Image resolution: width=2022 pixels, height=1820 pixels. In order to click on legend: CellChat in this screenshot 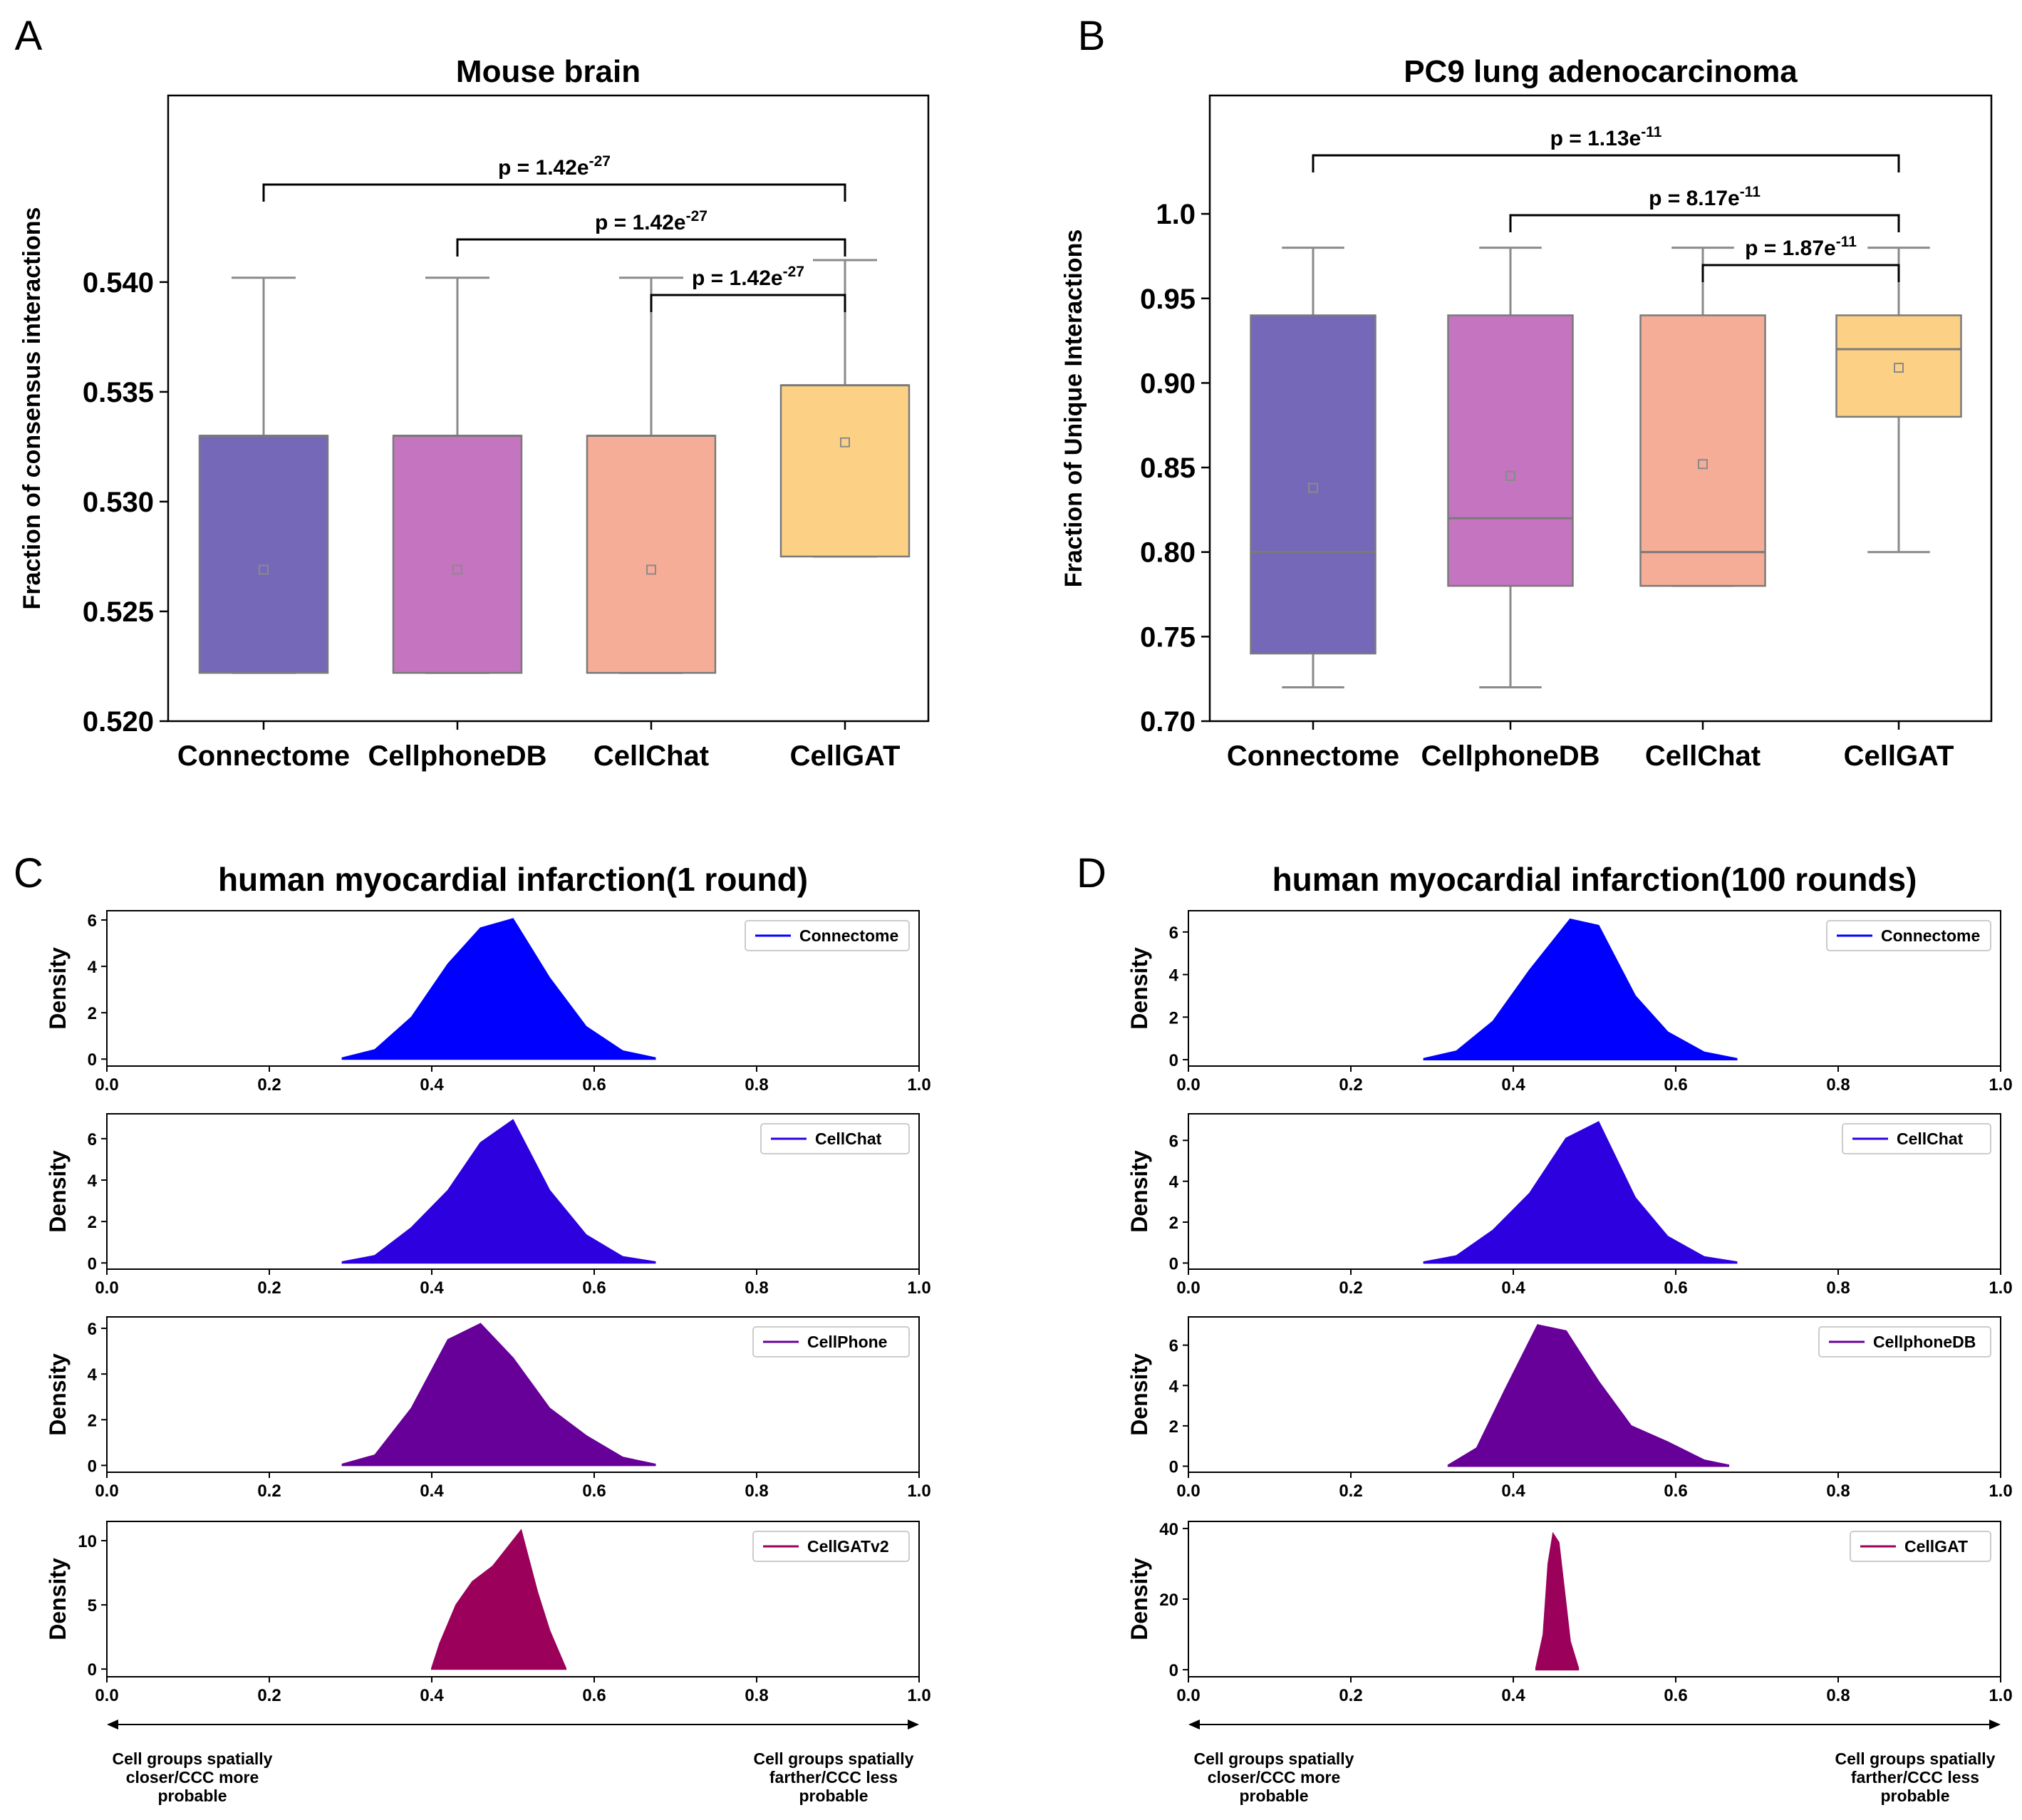, I will do `click(1916, 1138)`.